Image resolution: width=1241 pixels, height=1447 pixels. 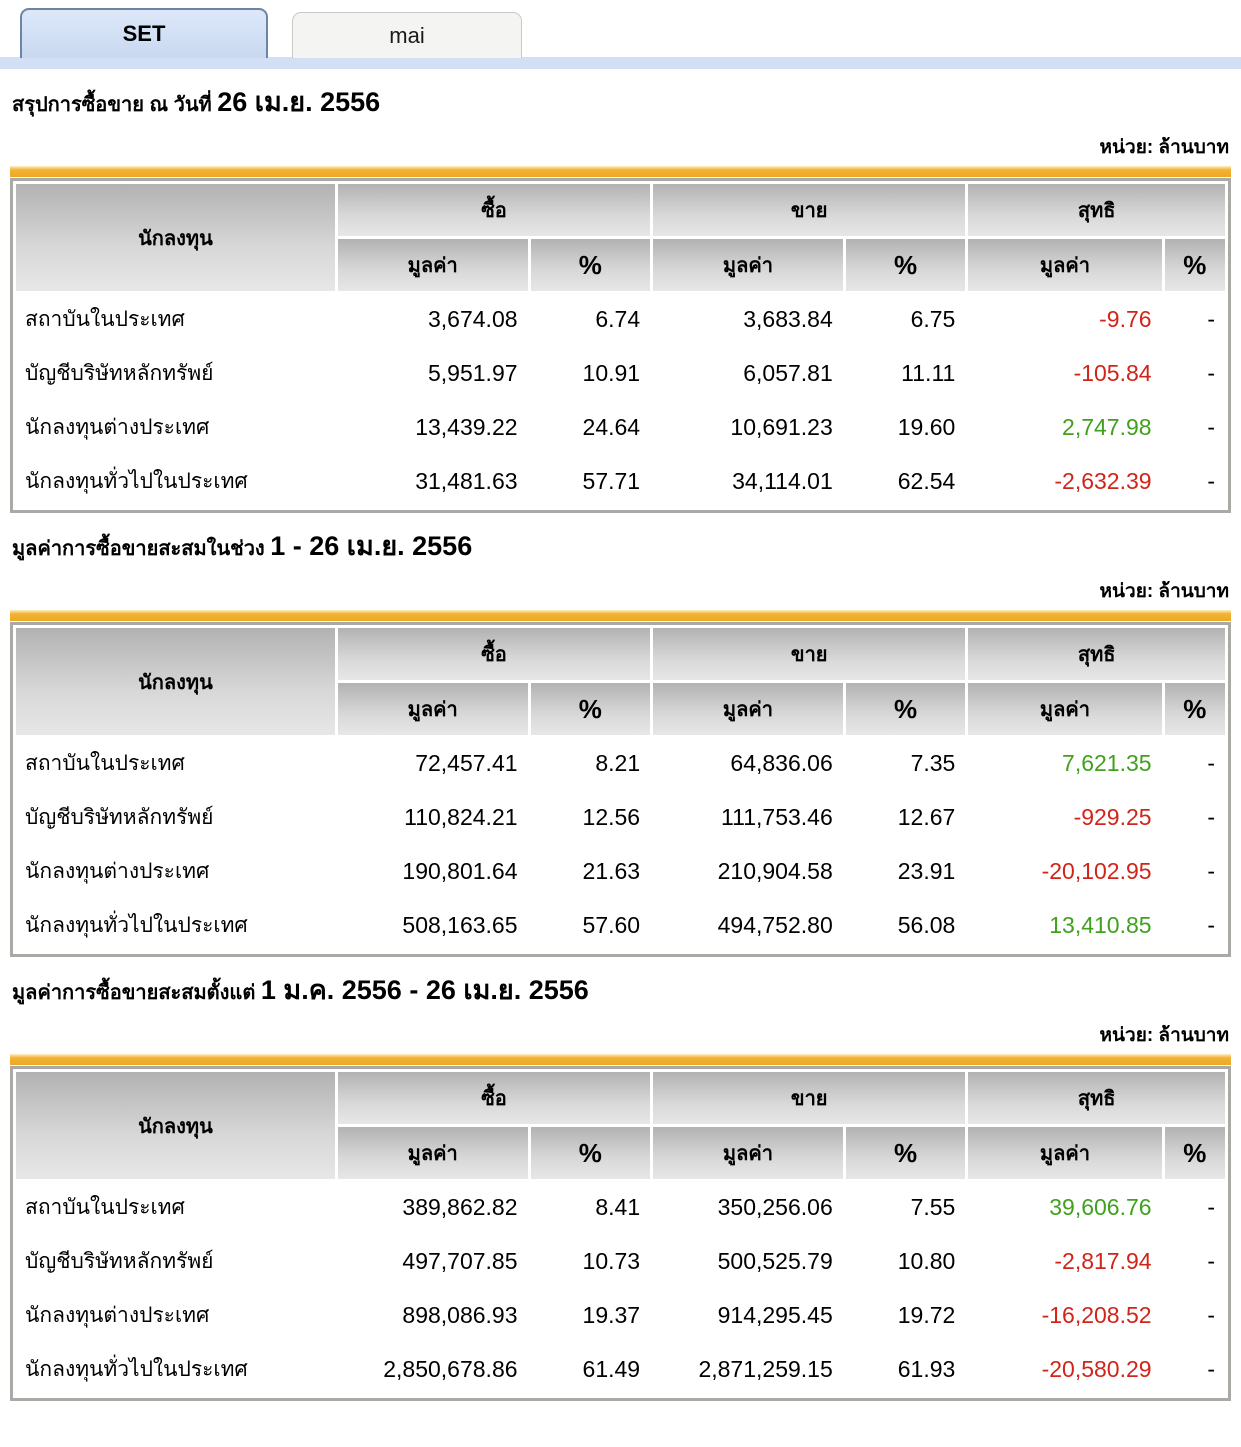 What do you see at coordinates (590, 763) in the screenshot?
I see `buy-pct-cell: 8.21` at bounding box center [590, 763].